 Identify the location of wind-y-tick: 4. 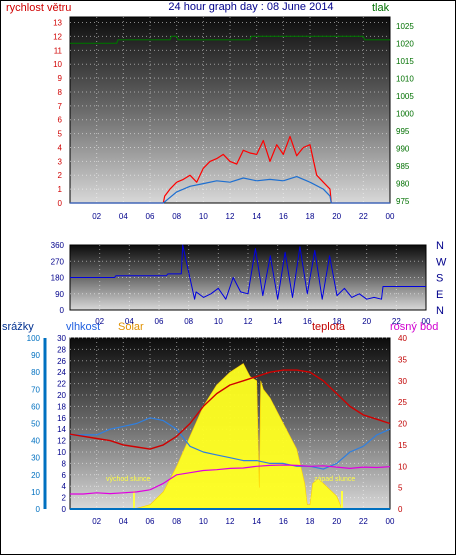
(60, 147).